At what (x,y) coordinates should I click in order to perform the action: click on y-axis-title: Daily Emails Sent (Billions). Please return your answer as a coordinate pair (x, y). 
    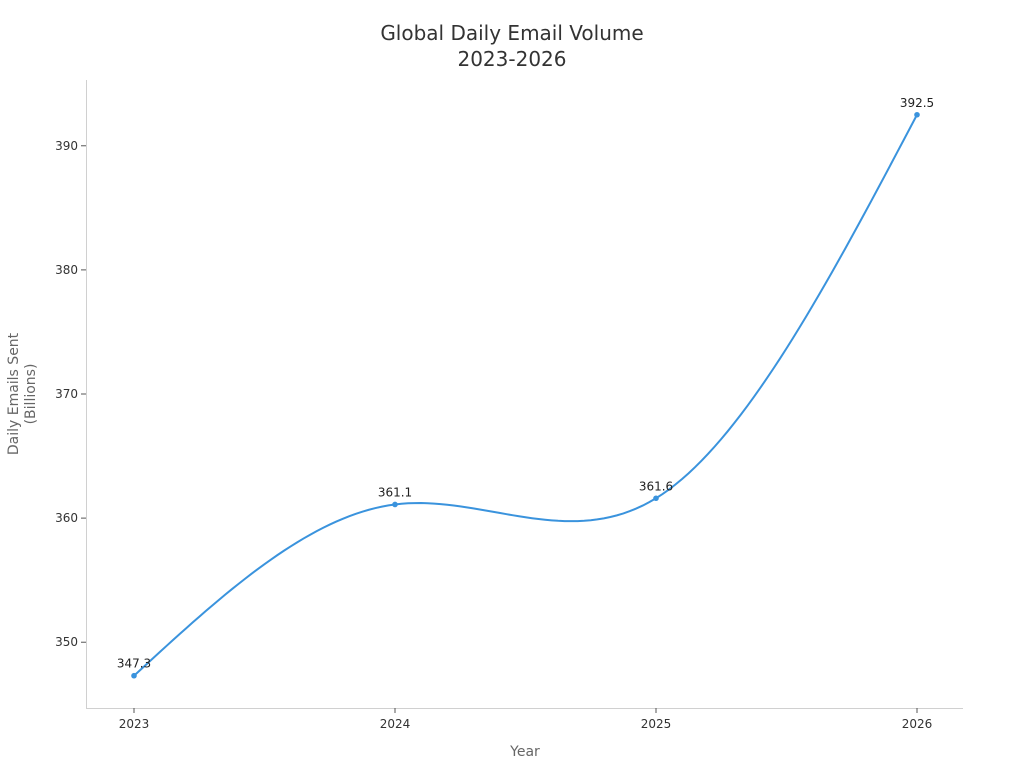
    Looking at the image, I should click on (22, 393).